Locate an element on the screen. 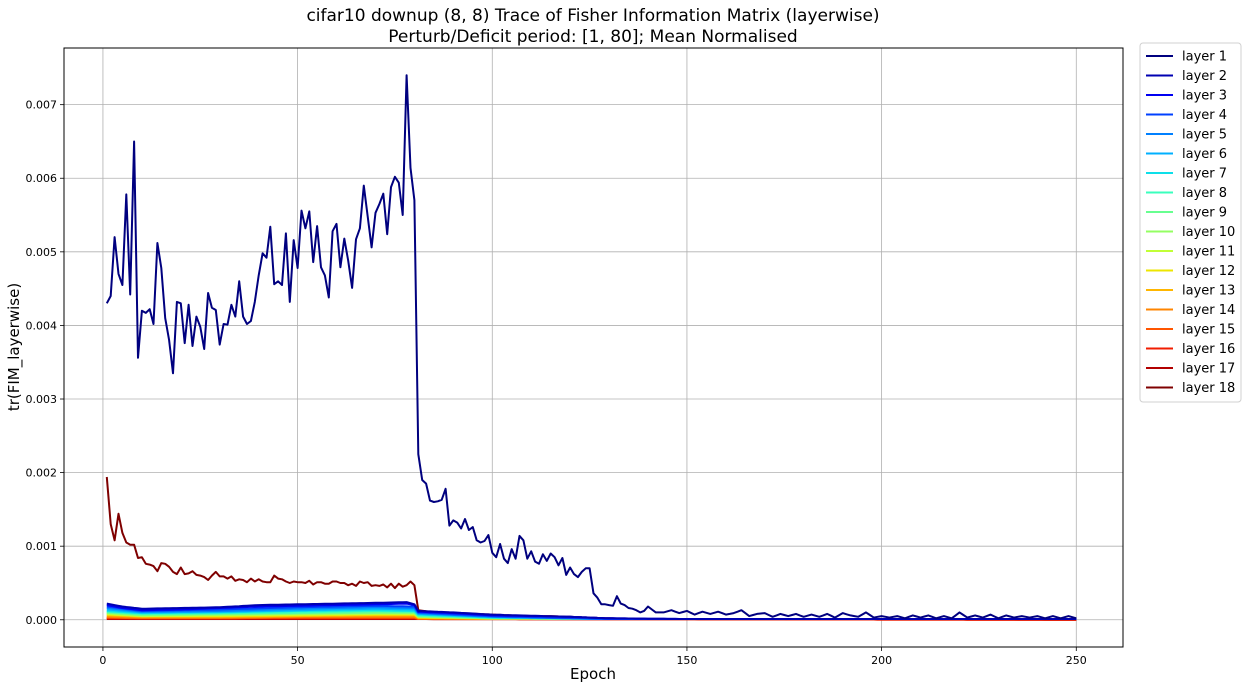  x-tick-label: 0 is located at coordinates (102, 660).